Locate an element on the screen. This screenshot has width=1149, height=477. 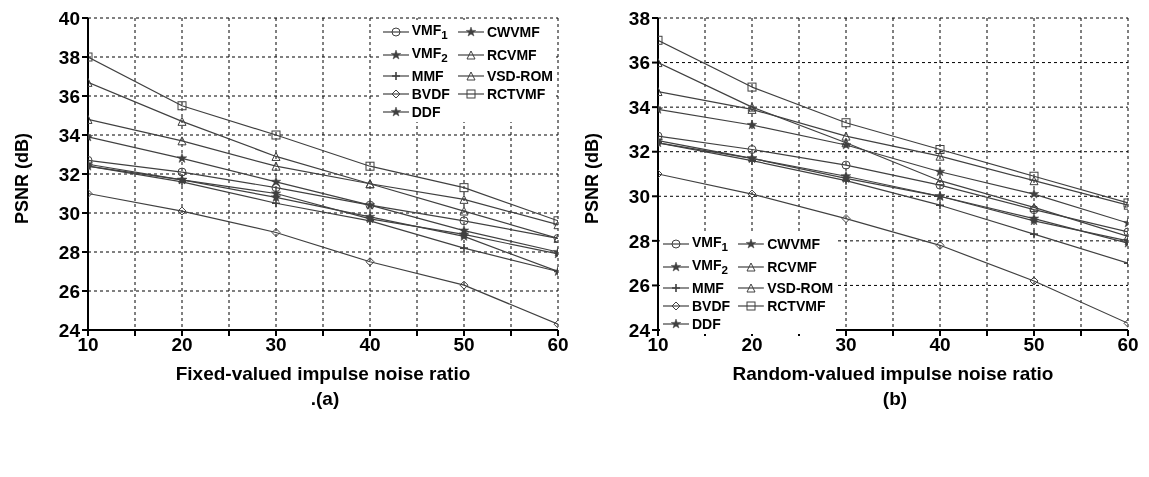
y-tick-label: 40 is located at coordinates (69, 18).